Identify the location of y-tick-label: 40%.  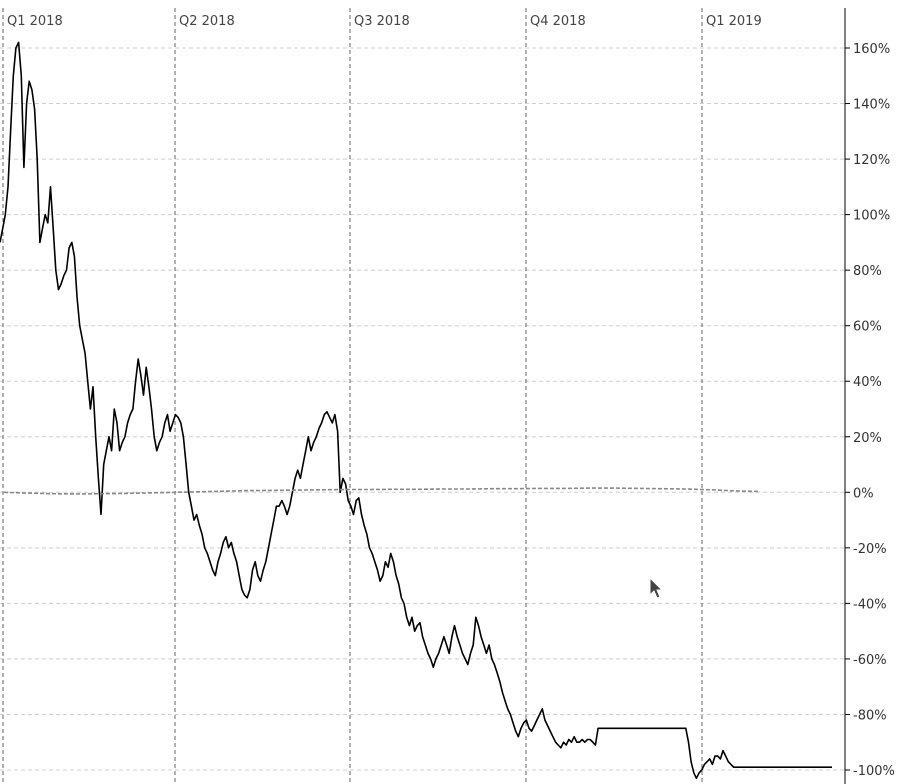
(867, 382).